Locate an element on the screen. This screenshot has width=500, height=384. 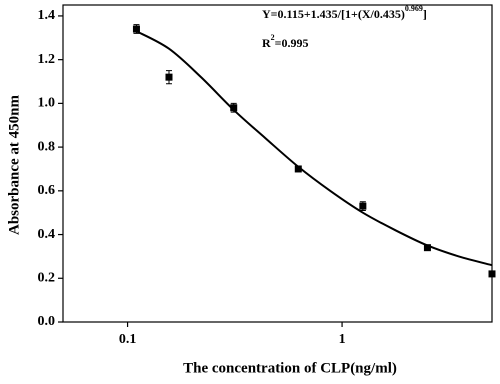
equation-main: Y=0.115+1.435/[1+(X/0.435) is located at coordinates (333, 14).